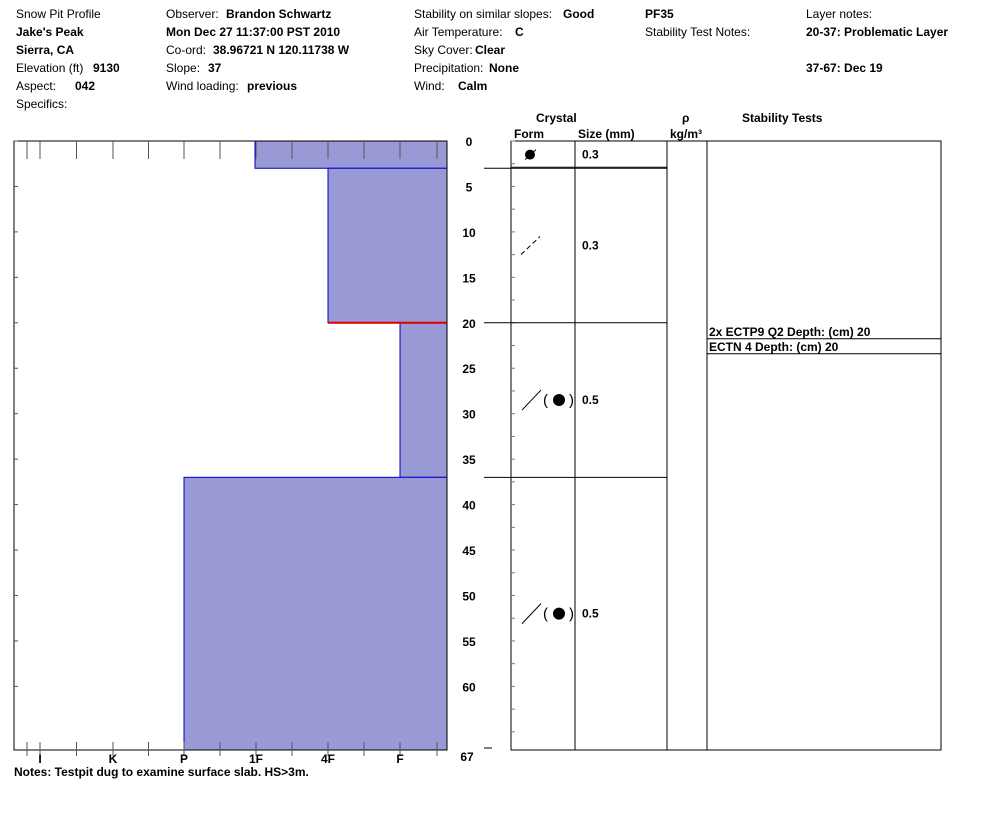  I want to click on hardness-label-K: K, so click(113, 759).